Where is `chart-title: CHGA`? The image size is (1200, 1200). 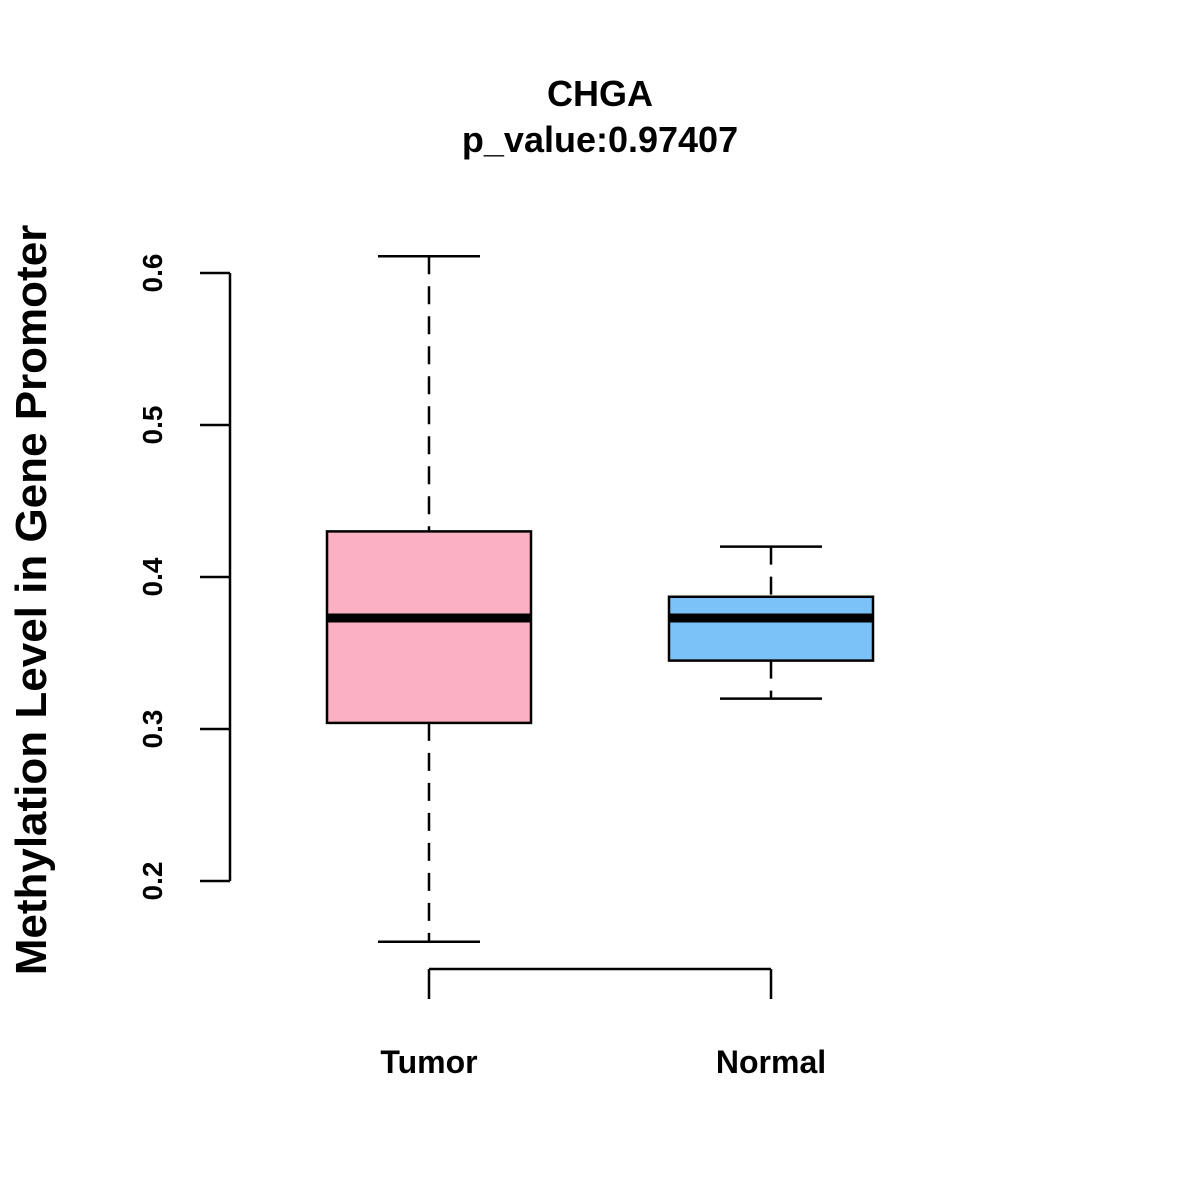 chart-title: CHGA is located at coordinates (600, 93).